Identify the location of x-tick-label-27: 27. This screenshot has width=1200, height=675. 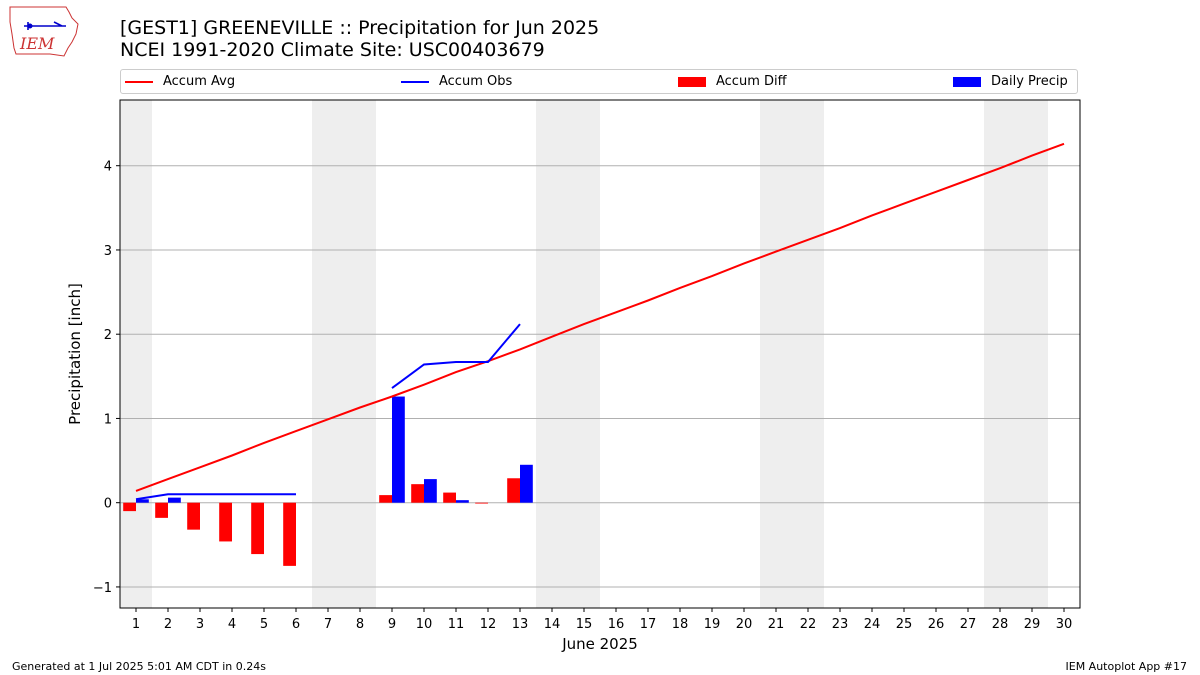
(968, 624).